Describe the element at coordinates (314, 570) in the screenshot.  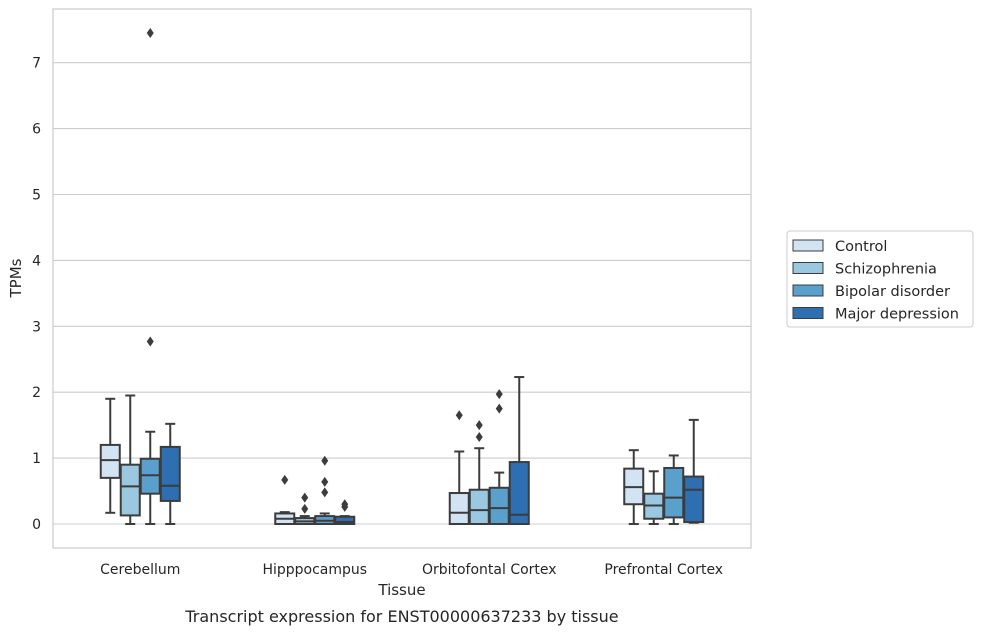
I see `x-tick-label: Hipppocampus` at that location.